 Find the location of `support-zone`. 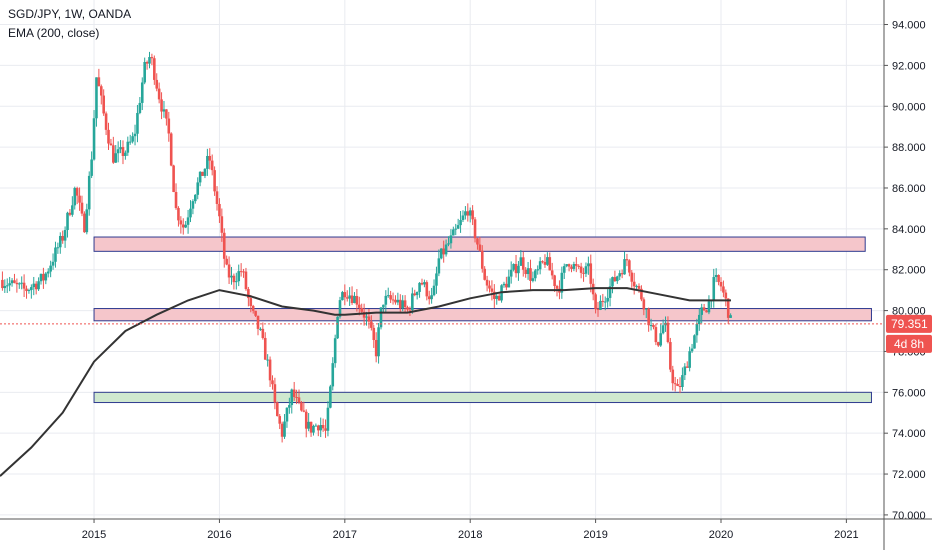

support-zone is located at coordinates (482, 397).